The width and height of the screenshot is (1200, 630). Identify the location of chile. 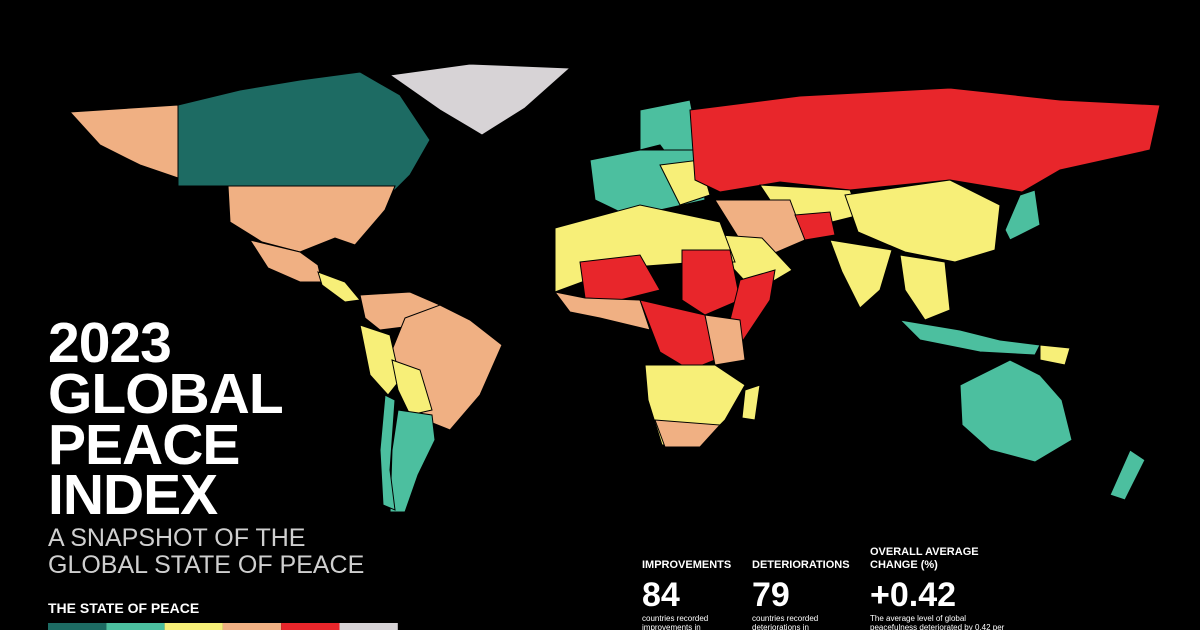
(387, 452).